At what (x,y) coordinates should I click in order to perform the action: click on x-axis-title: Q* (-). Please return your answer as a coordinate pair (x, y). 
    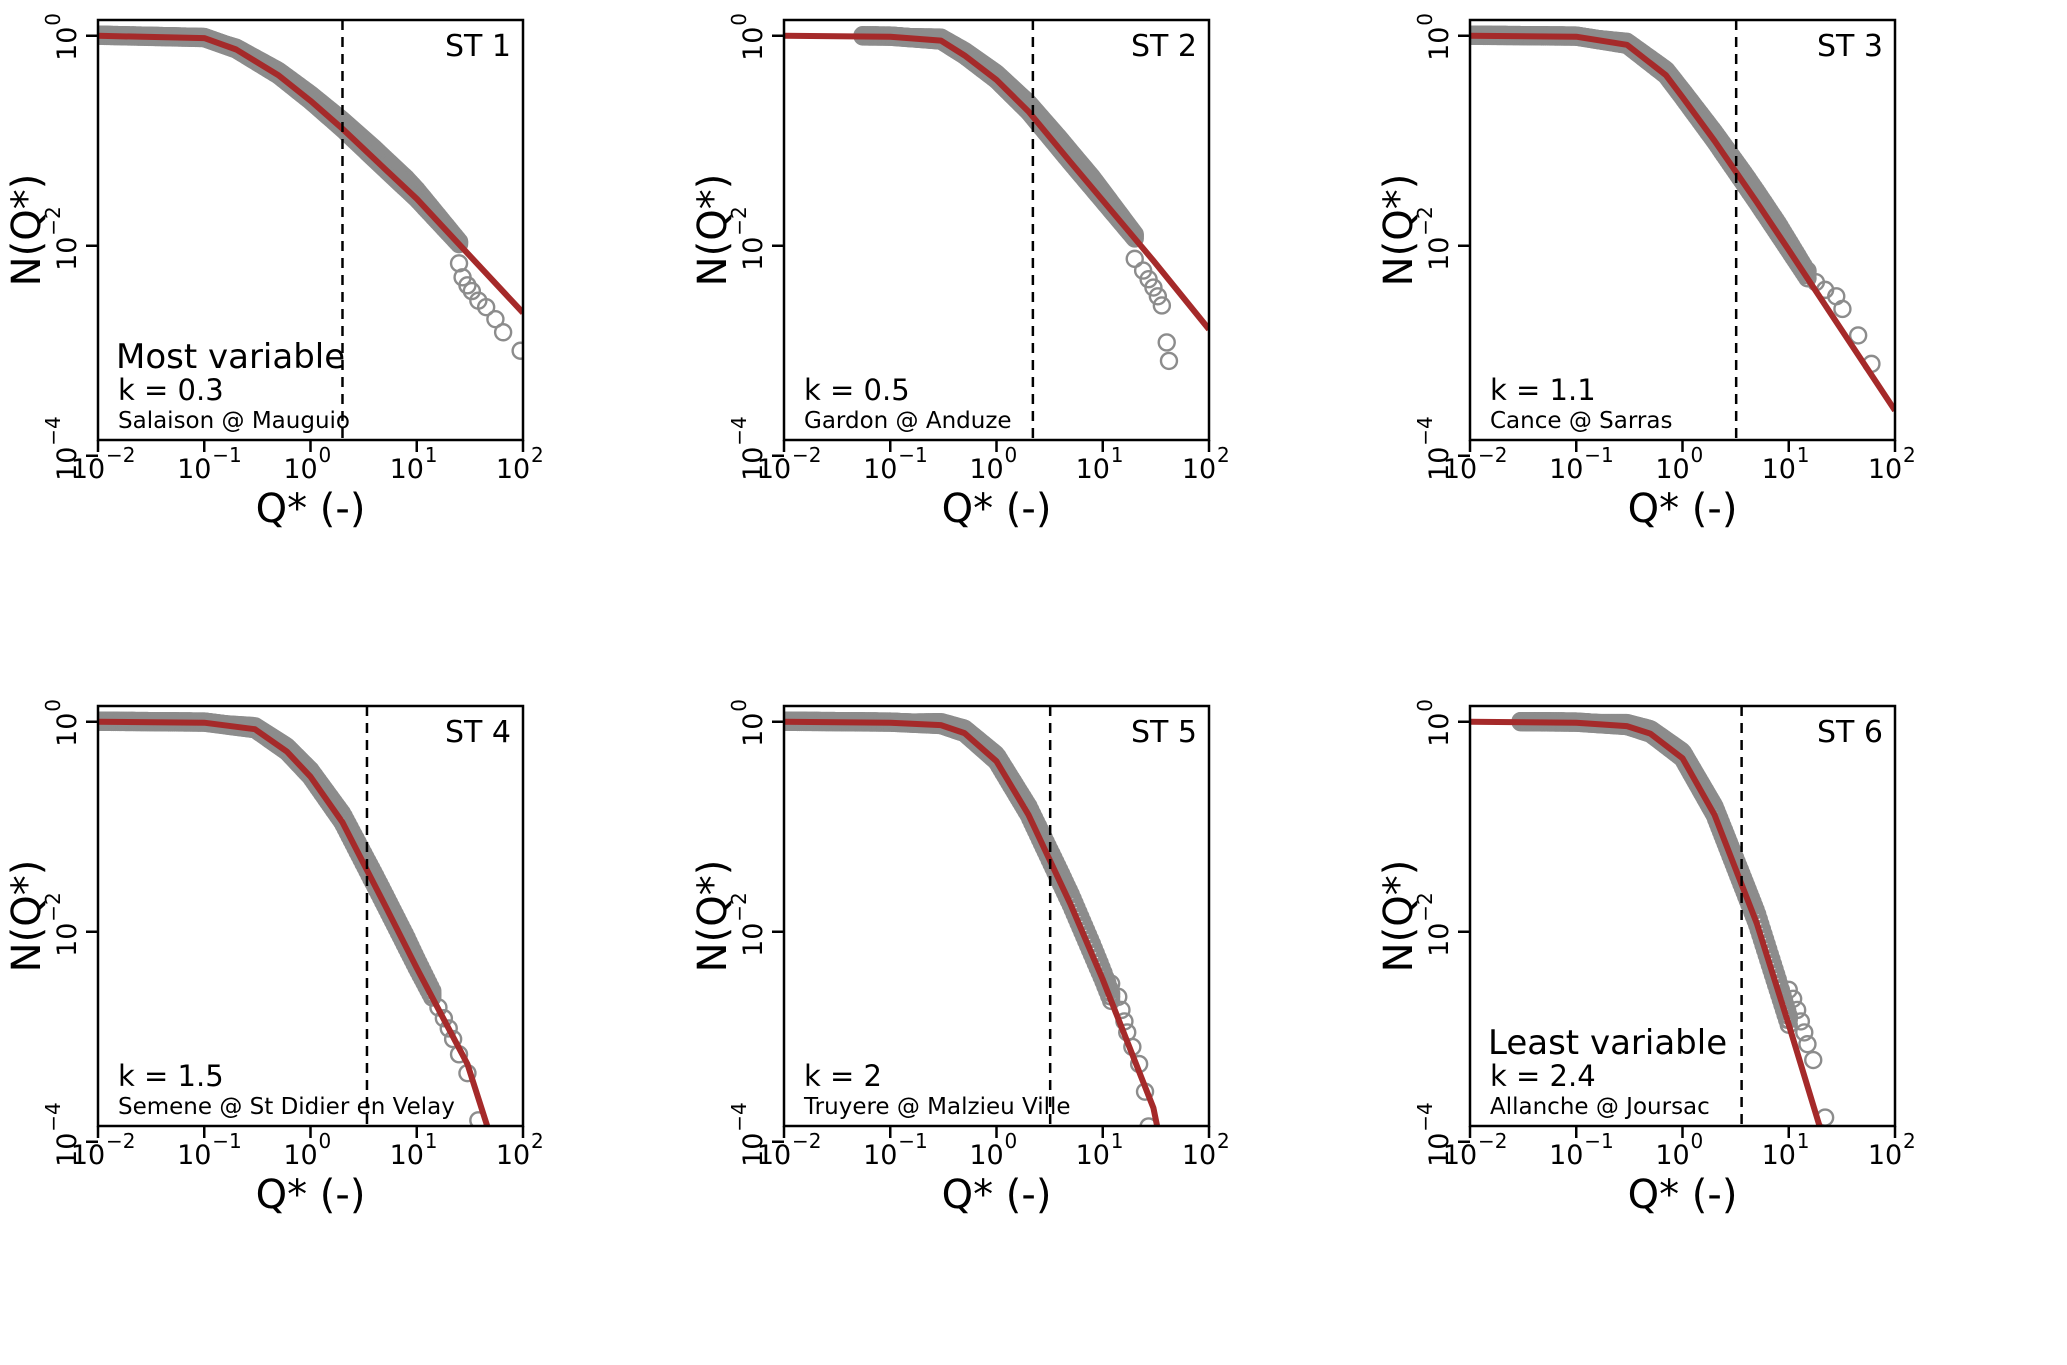
    Looking at the image, I should click on (997, 1195).